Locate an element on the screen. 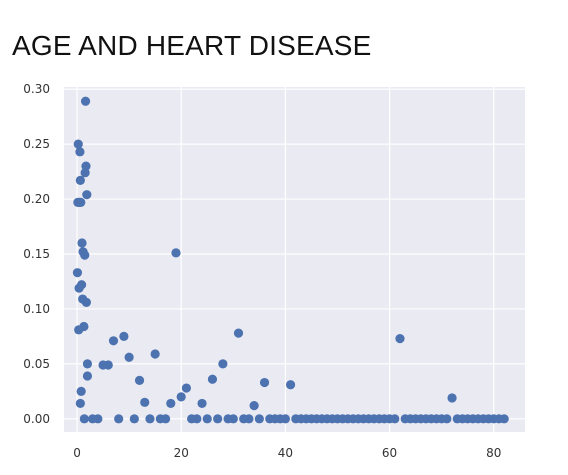 This screenshot has width=568, height=475. y-tick-label: 0.25 is located at coordinates (36, 144).